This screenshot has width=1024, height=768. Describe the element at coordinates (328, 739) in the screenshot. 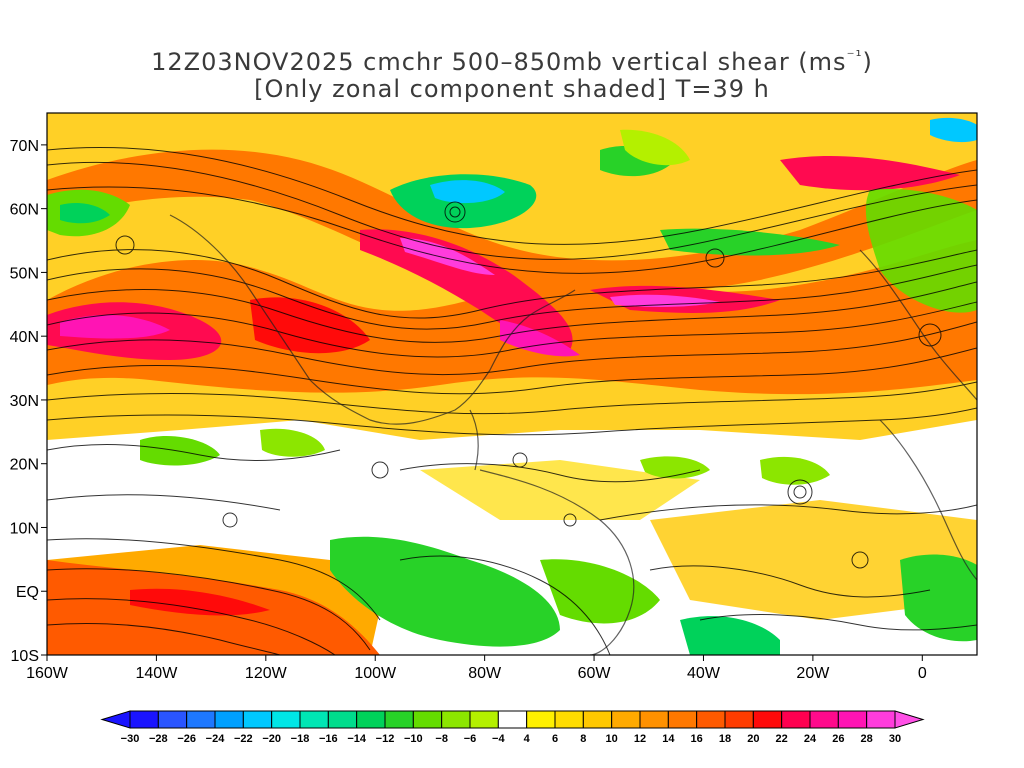

I see `colorbar-label: −16` at that location.